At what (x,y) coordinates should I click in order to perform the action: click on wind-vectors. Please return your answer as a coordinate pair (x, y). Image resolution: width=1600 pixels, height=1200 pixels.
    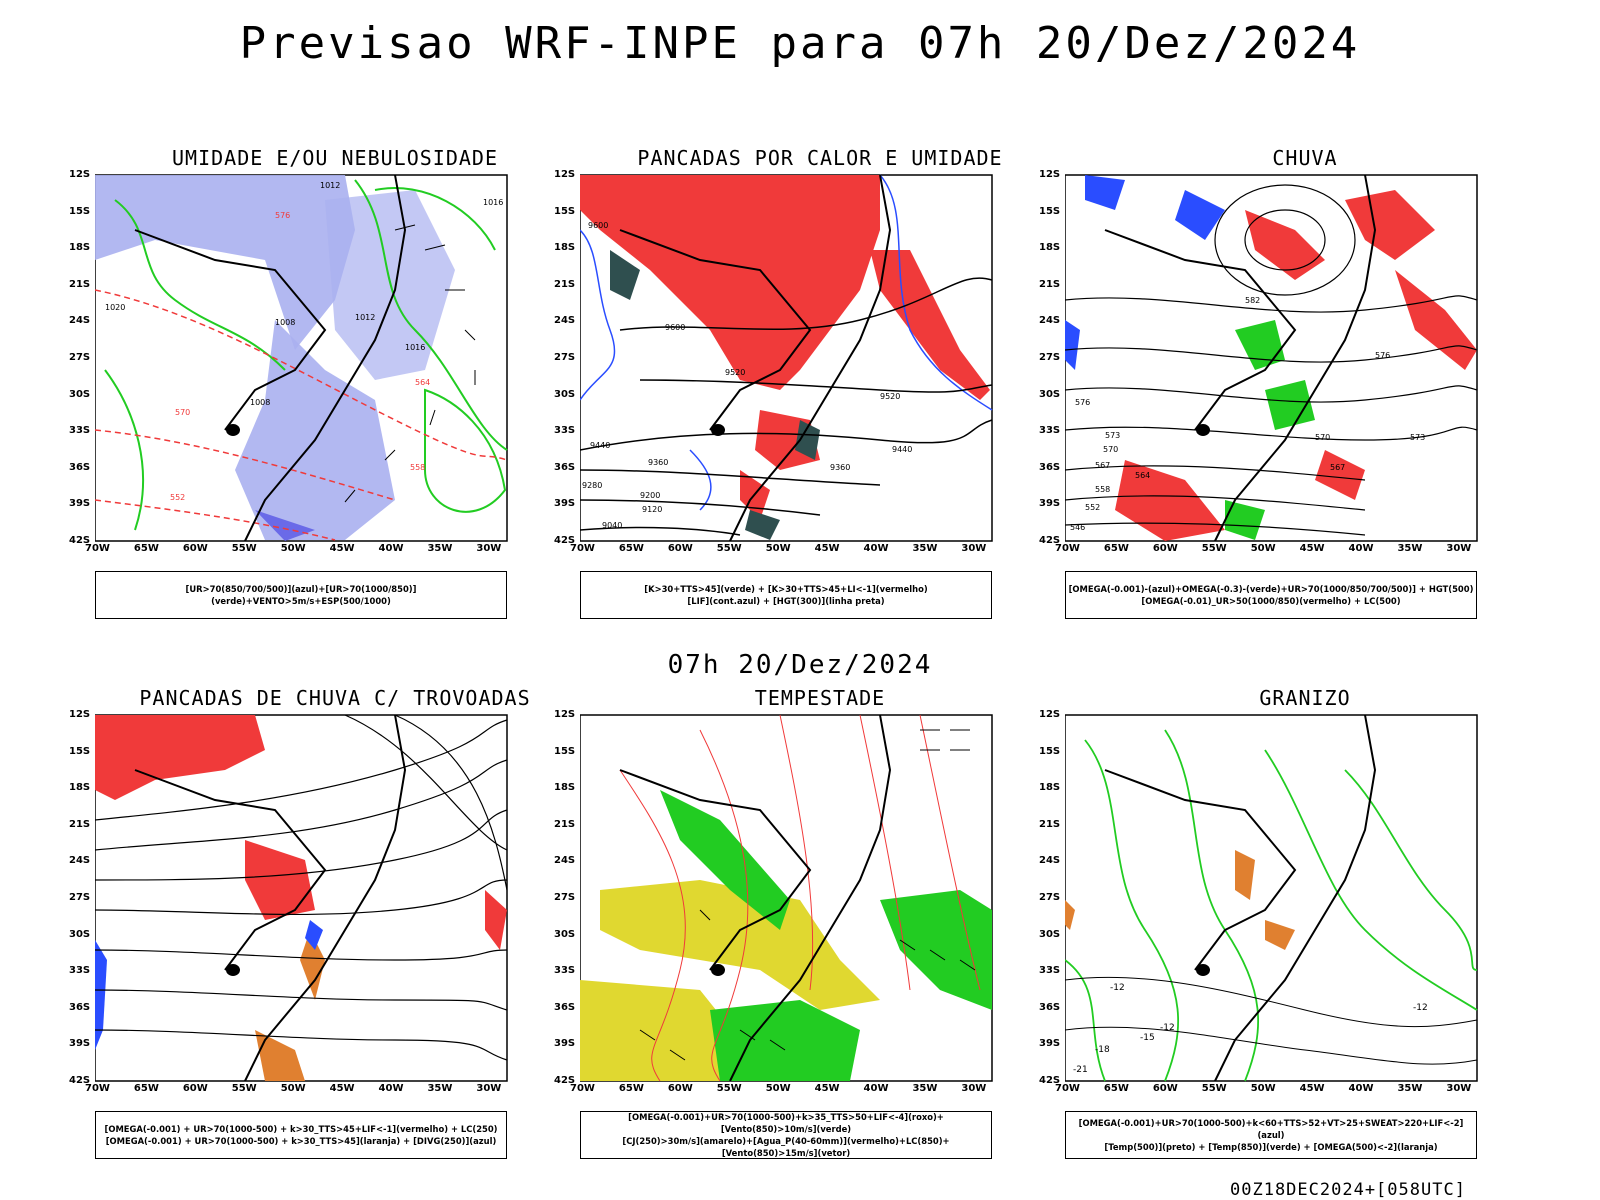
    Looking at the image, I should click on (807, 895).